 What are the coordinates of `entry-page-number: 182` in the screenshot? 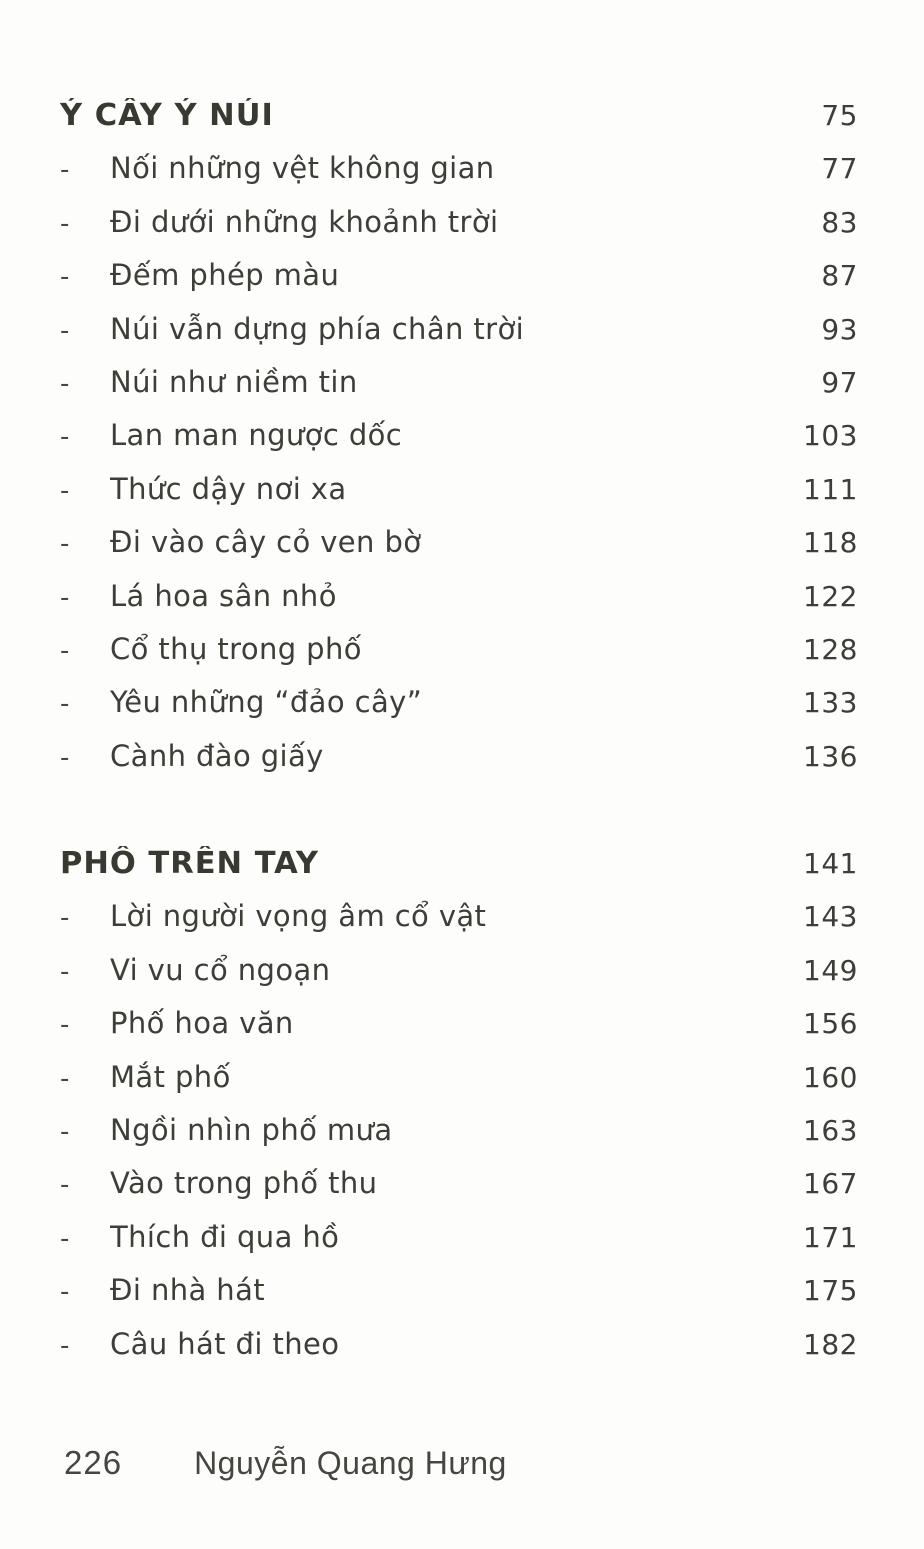 It's located at (830, 1344).